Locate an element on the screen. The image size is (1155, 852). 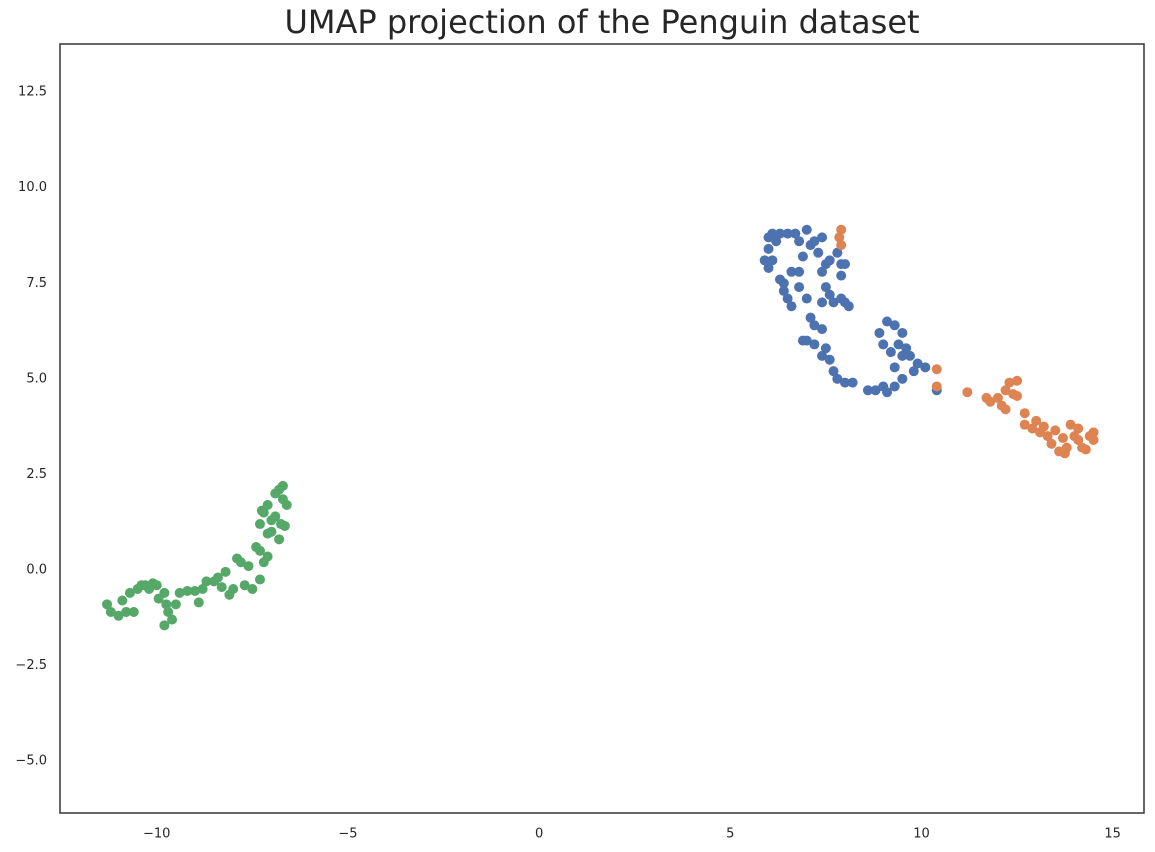
y-tick-label: 5.0 is located at coordinates (36, 378).